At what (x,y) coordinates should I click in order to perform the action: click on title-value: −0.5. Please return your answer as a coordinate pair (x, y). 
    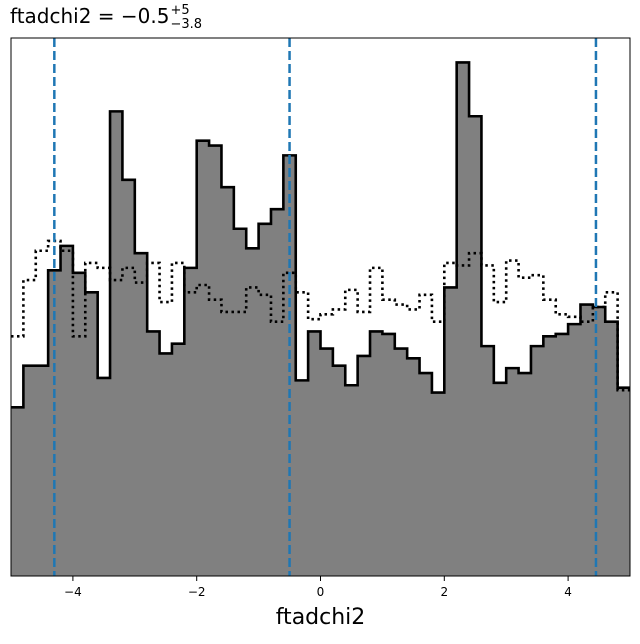
    Looking at the image, I should click on (145, 16).